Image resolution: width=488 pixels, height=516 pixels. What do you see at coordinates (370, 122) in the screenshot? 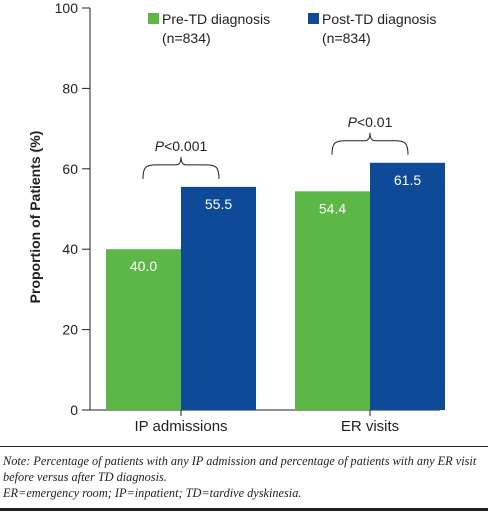
I see `significance-label: P<0.01` at bounding box center [370, 122].